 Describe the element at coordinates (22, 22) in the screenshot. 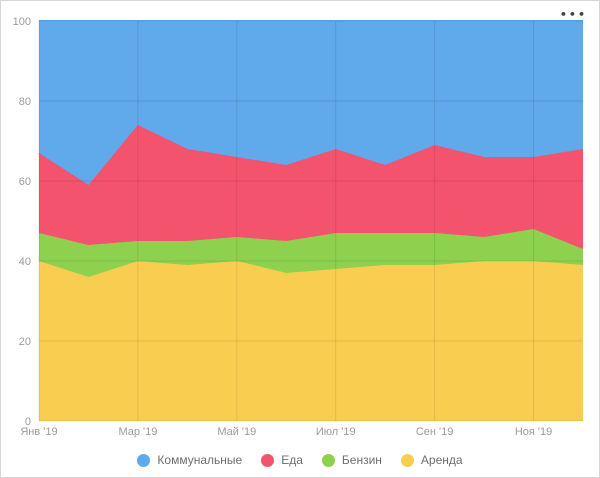

I see `y-axis-tick-label: 100` at that location.